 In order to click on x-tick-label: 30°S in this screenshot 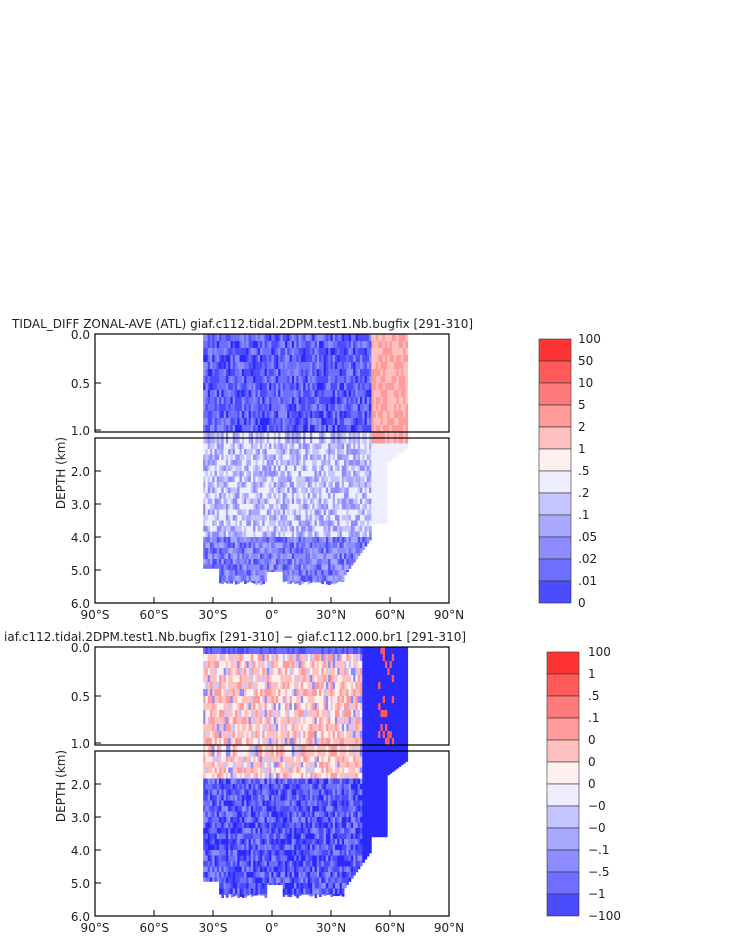, I will do `click(213, 615)`.